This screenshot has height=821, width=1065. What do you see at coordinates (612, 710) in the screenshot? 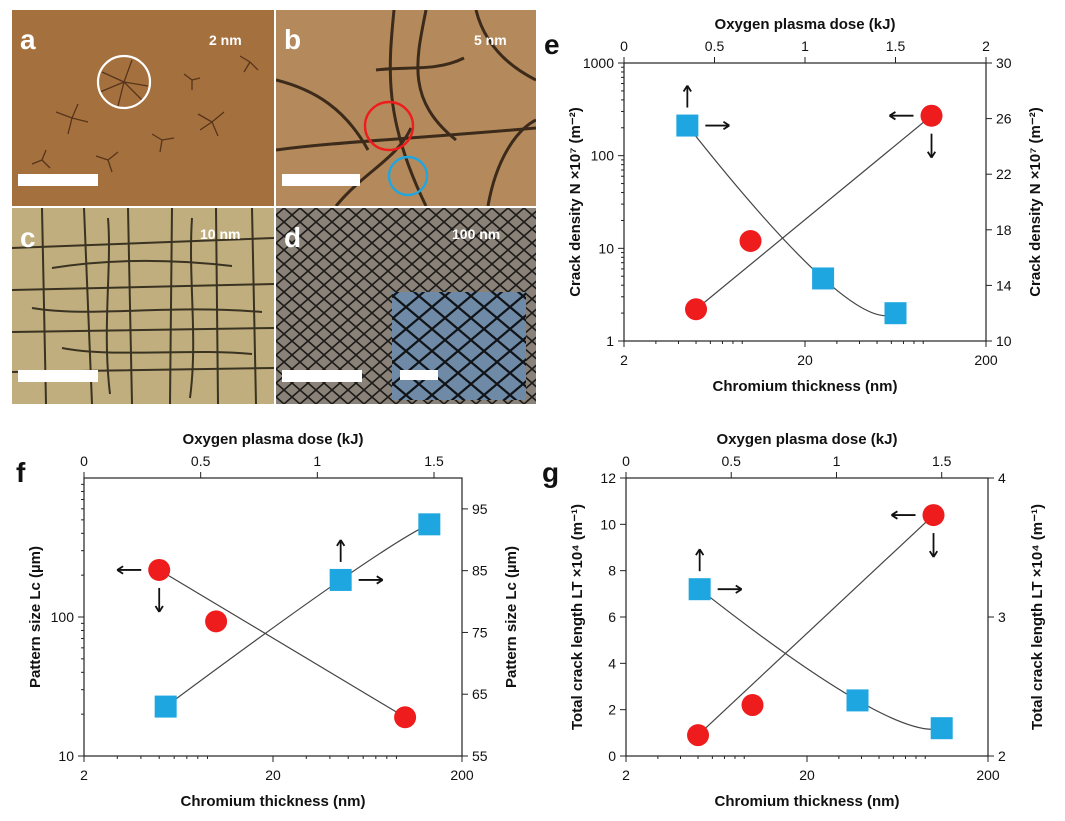
I see `y-tick-label: 2` at bounding box center [612, 710].